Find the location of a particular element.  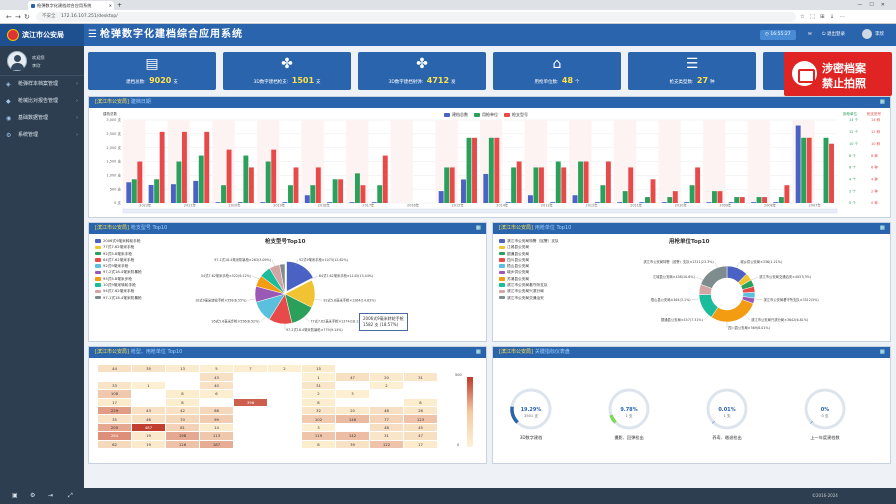

heatmap-cell: 200 is located at coordinates (114, 427).